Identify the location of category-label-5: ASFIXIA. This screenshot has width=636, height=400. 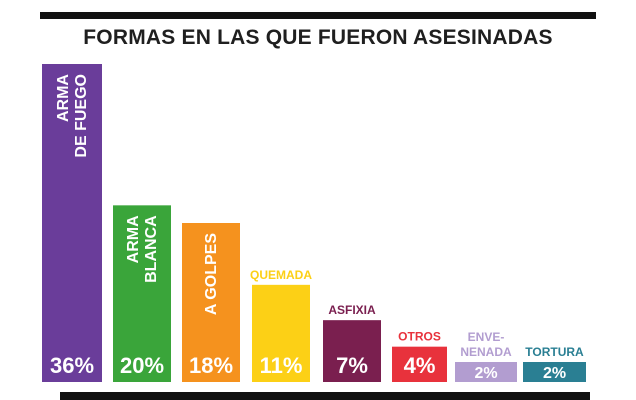
(352, 310).